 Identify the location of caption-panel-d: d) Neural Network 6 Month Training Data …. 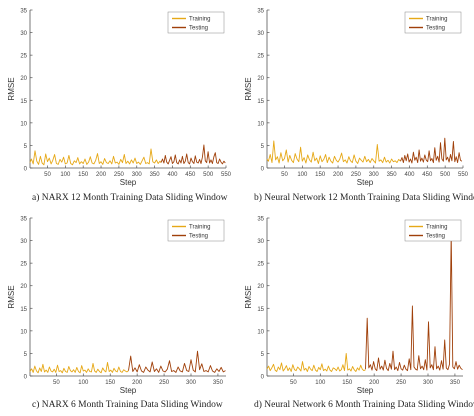
(364, 405).